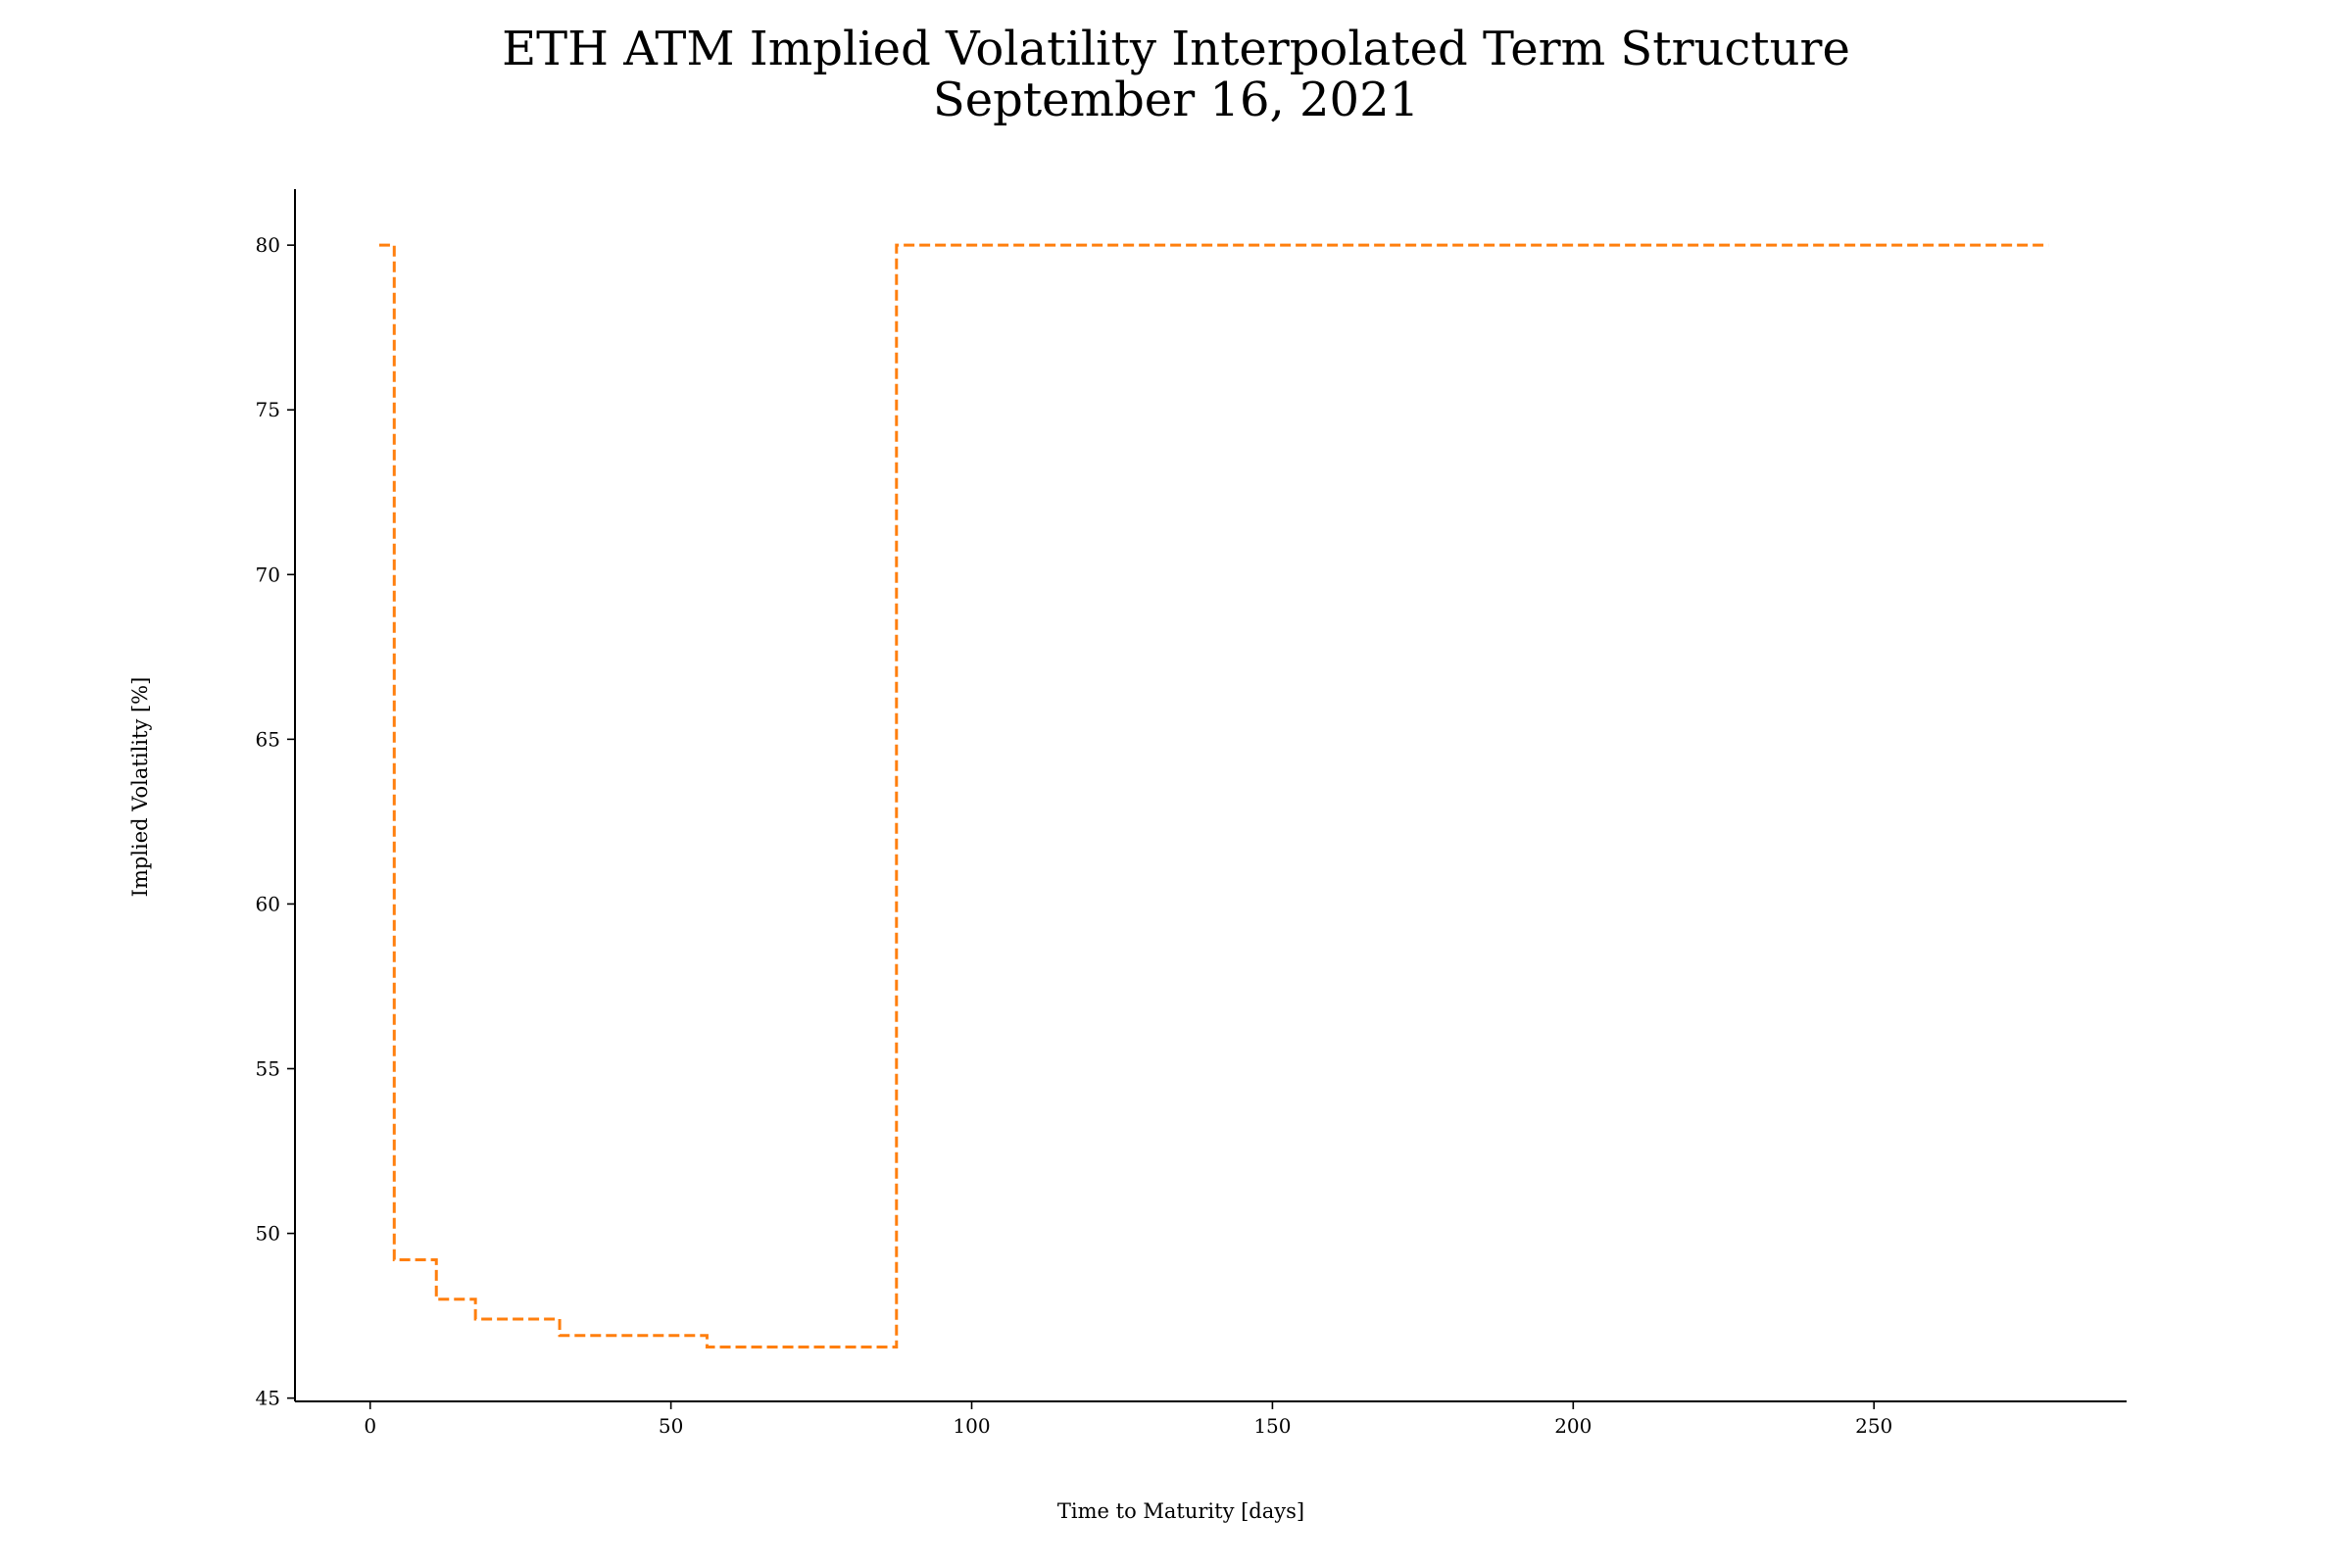  What do you see at coordinates (268, 1398) in the screenshot?
I see `y-tick-label: 45` at bounding box center [268, 1398].